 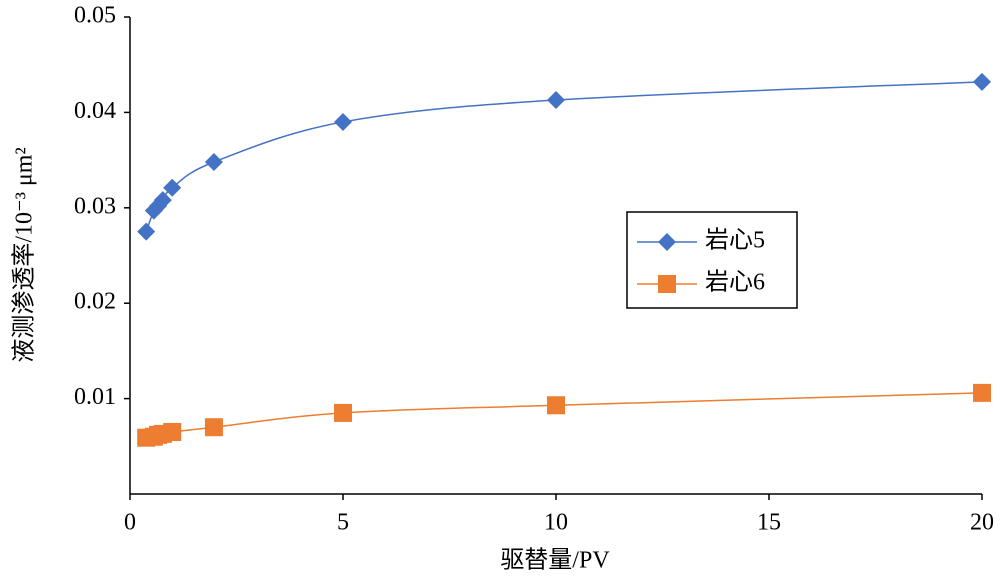 I want to click on y-axis-label: 液测渗透率/10⁻³ μm², so click(x=24, y=254).